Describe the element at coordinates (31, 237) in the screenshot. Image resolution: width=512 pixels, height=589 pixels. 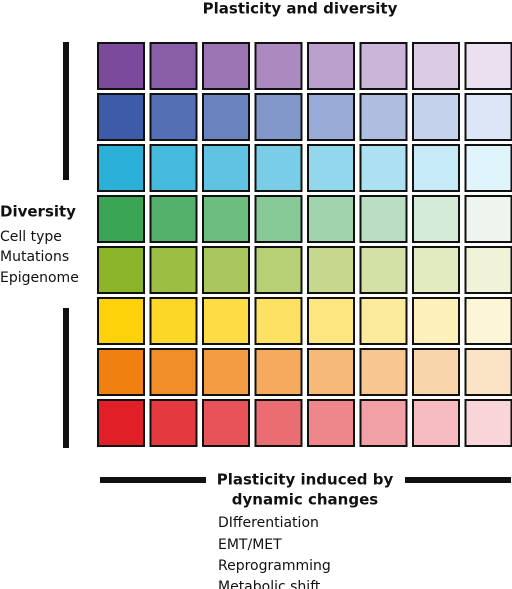
I see `left-item: Cell type` at that location.